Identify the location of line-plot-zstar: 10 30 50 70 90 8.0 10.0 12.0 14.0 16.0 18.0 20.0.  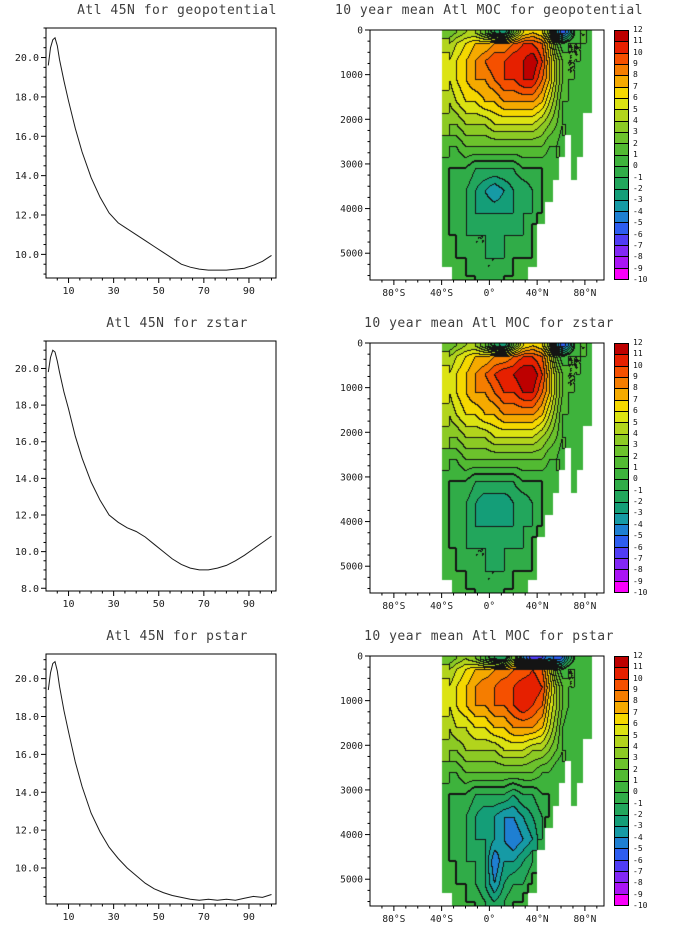
(146, 475).